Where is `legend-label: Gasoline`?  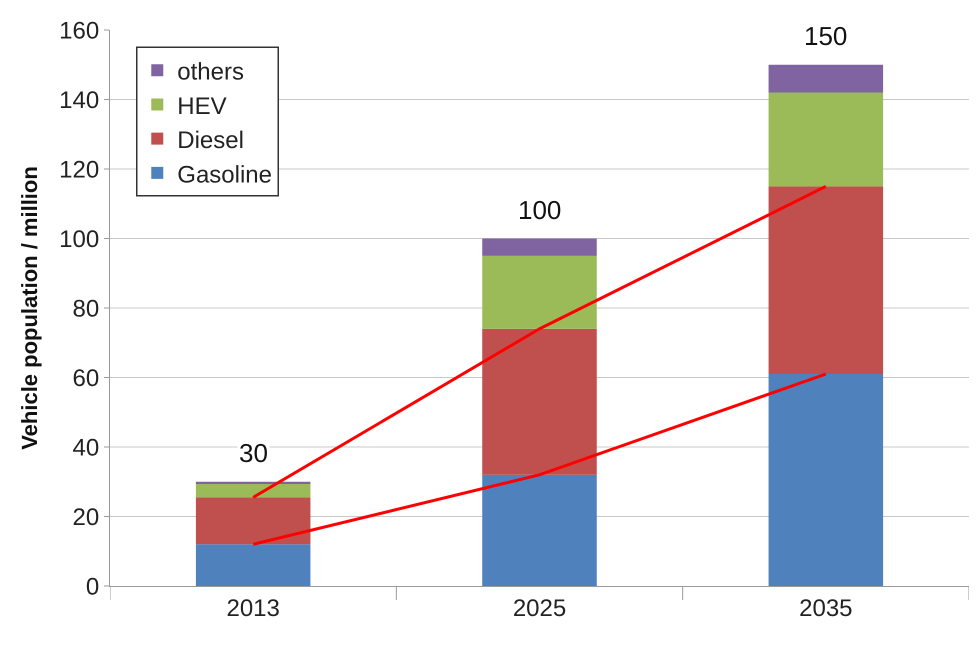 legend-label: Gasoline is located at coordinates (224, 174).